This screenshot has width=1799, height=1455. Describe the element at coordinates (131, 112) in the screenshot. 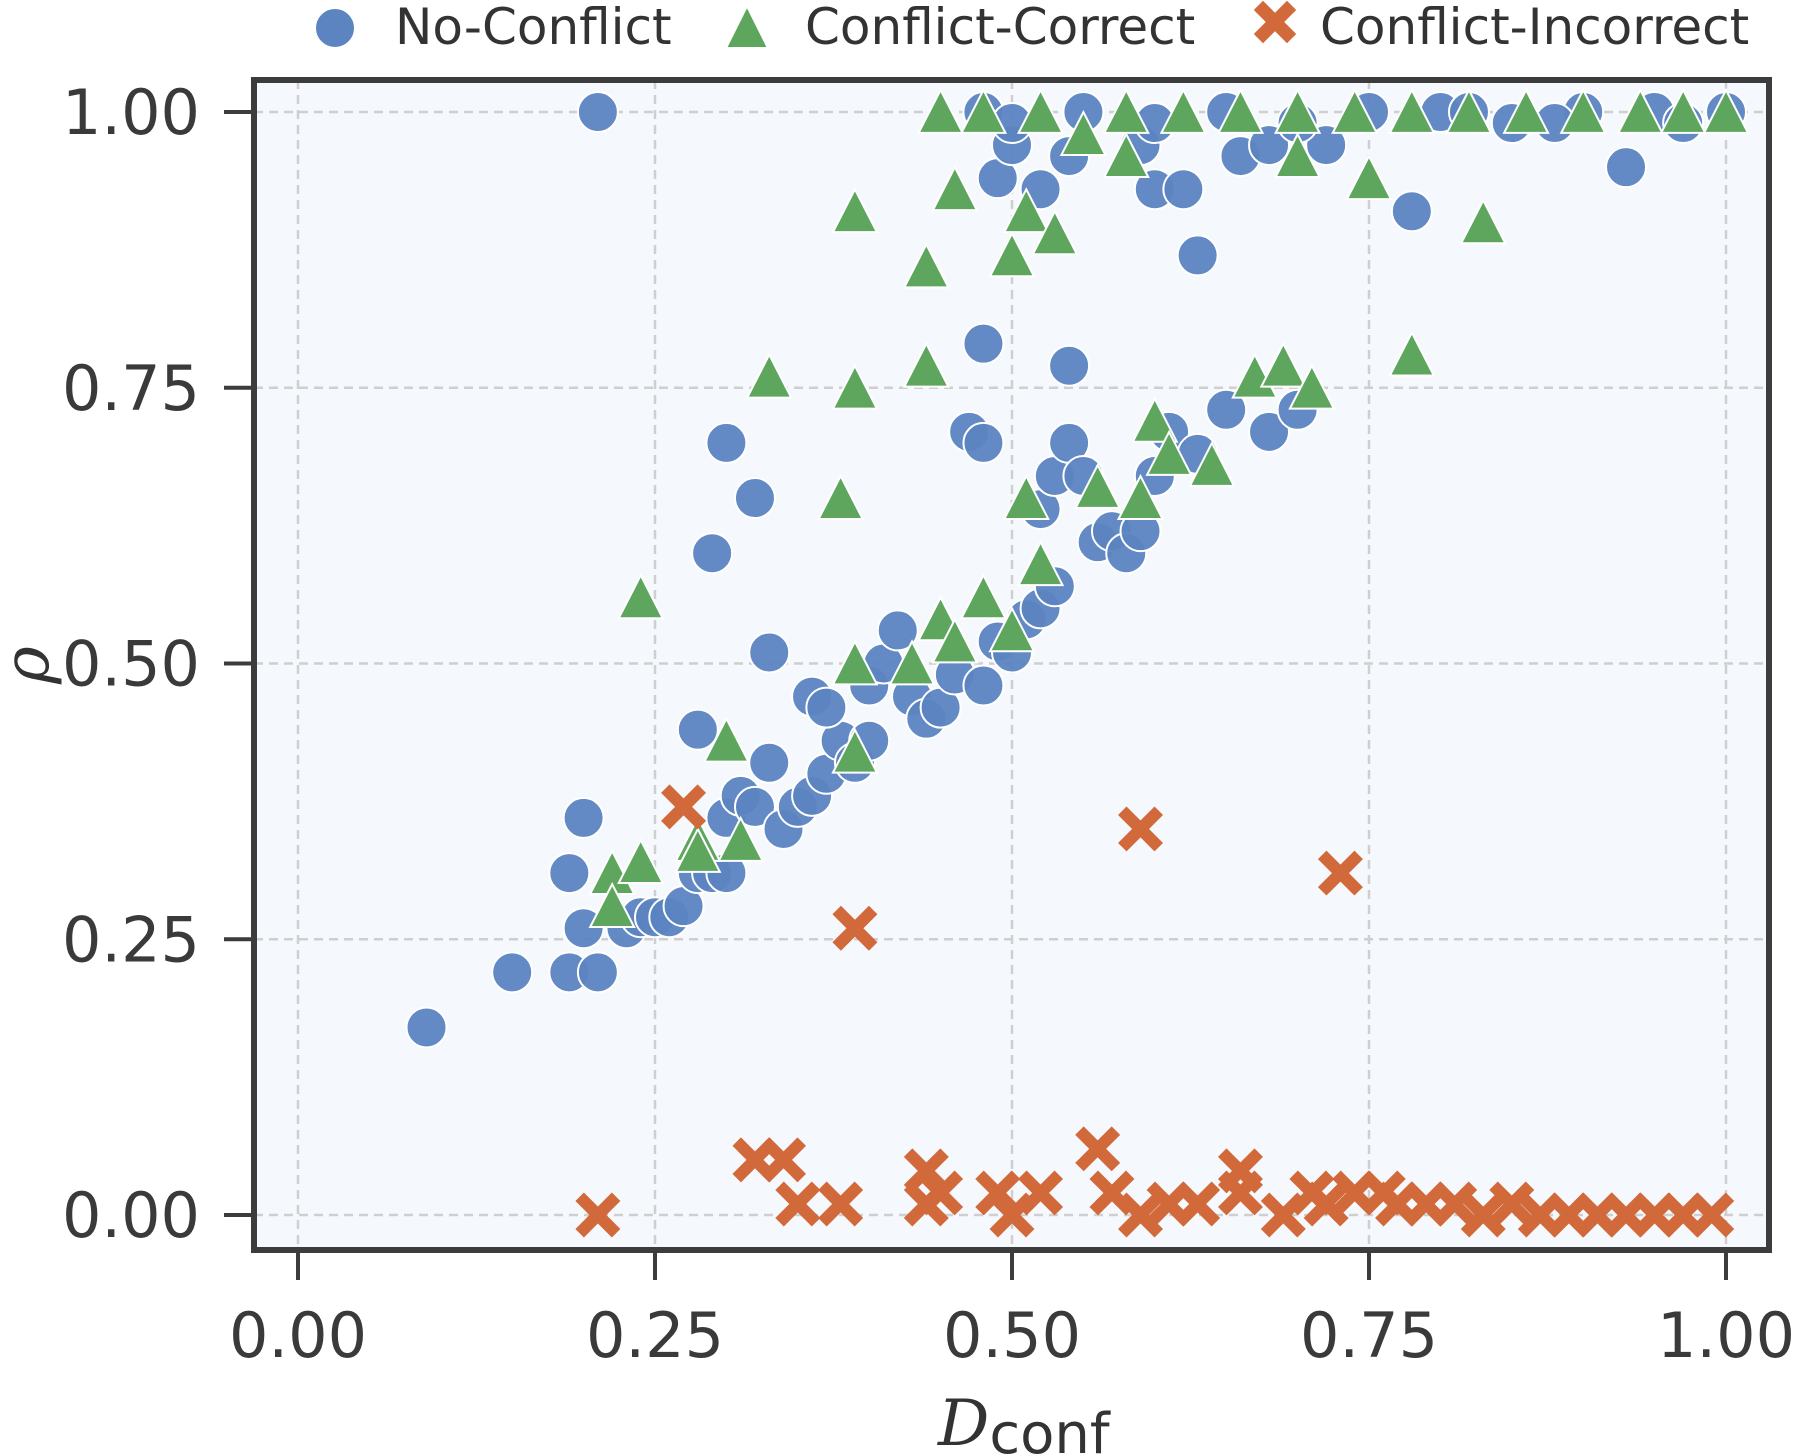

I see `y-tick-label: 1.00` at that location.